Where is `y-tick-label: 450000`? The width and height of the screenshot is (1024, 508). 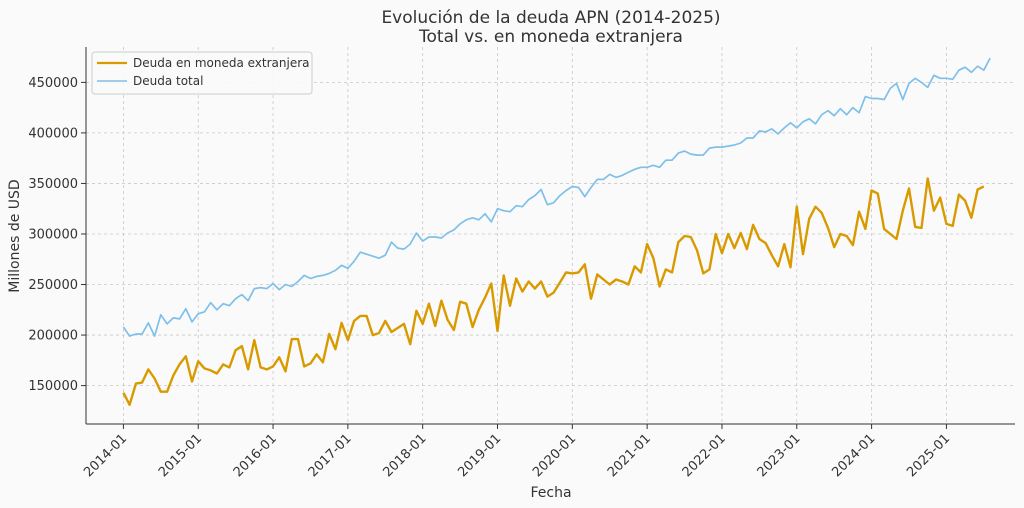
y-tick-label: 450000 is located at coordinates (53, 83).